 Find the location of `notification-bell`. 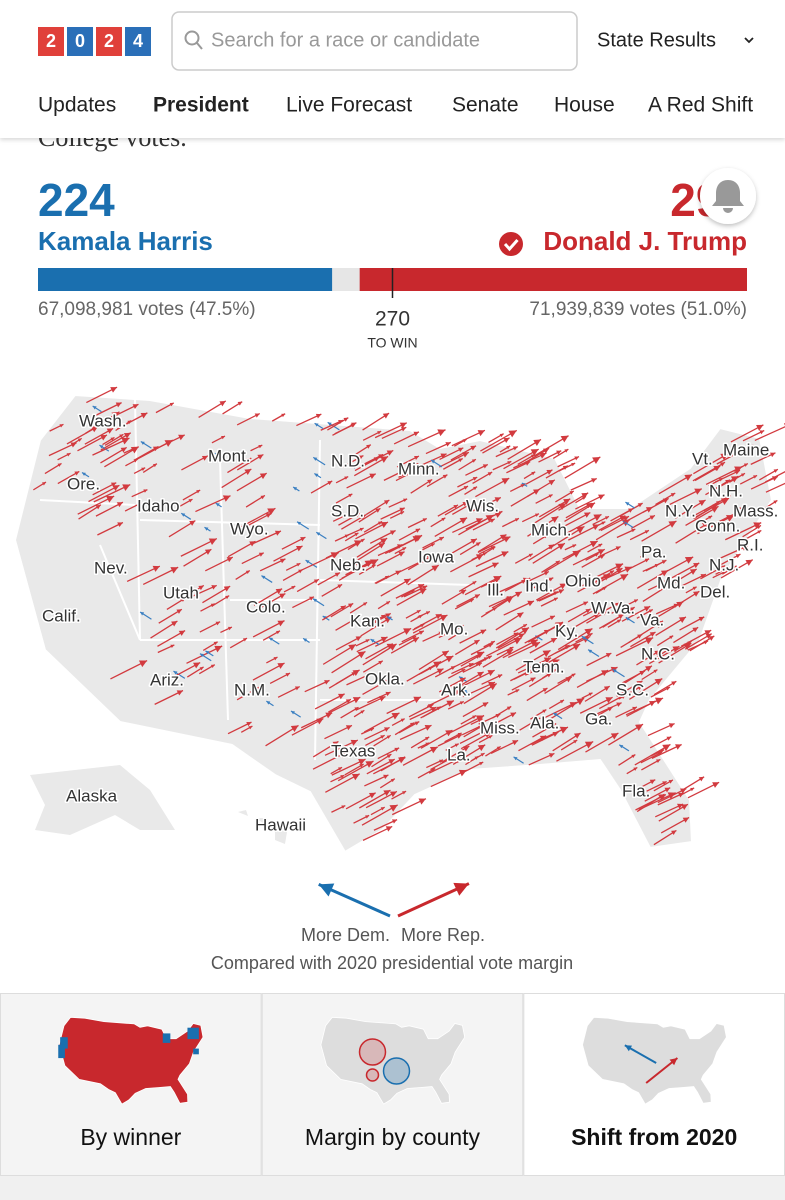

notification-bell is located at coordinates (728, 196).